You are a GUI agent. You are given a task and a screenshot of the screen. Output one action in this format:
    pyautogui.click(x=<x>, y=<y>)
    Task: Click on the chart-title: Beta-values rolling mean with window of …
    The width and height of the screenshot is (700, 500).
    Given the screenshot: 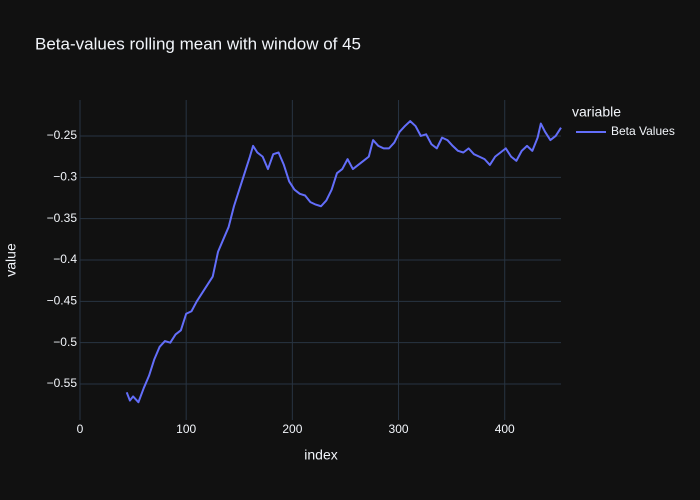 What is the action you would take?
    pyautogui.click(x=198, y=43)
    